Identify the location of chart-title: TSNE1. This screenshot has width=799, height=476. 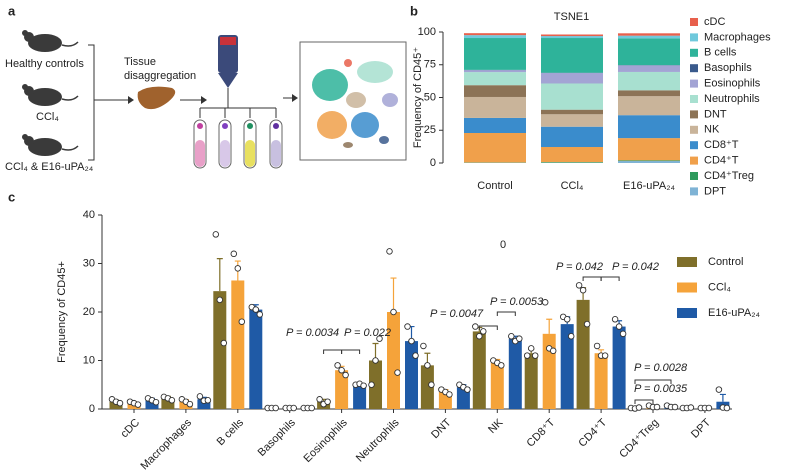
(571, 17).